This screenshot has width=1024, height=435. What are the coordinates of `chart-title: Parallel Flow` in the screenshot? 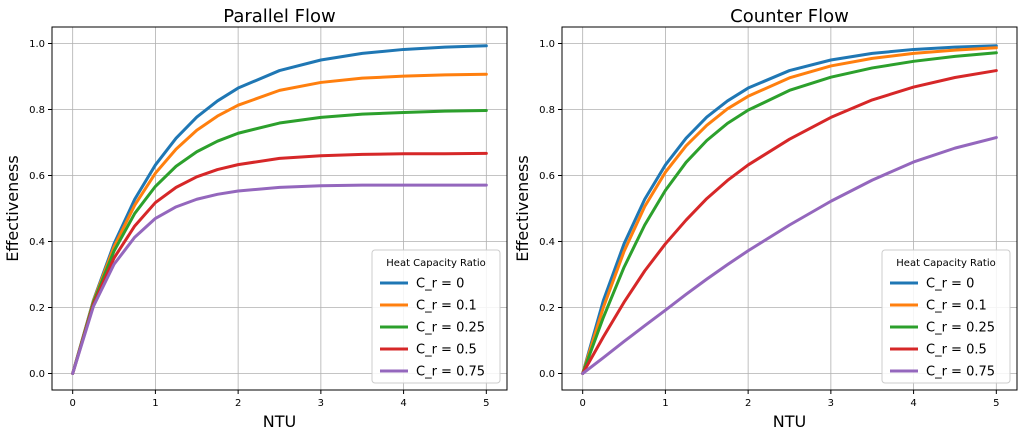 It's located at (279, 16).